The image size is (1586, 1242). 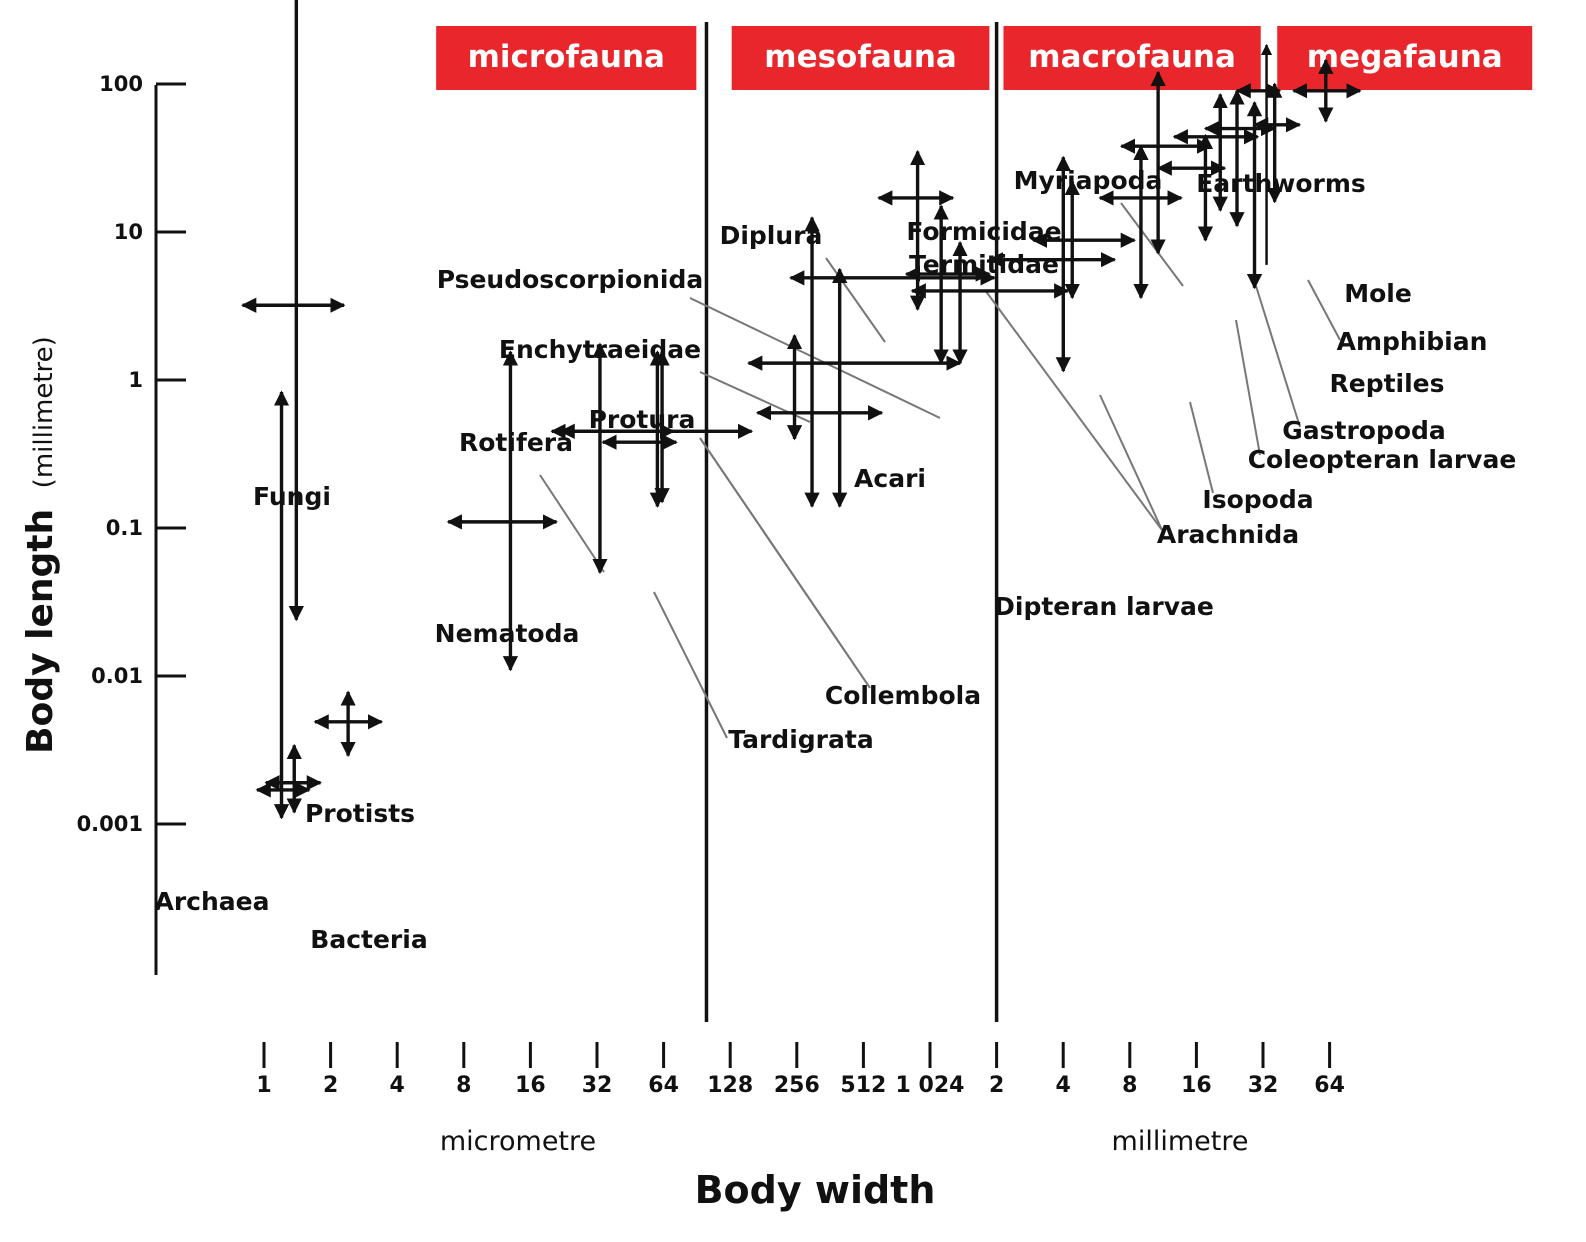 I want to click on leader-pseudoscorpionida, so click(x=815, y=358).